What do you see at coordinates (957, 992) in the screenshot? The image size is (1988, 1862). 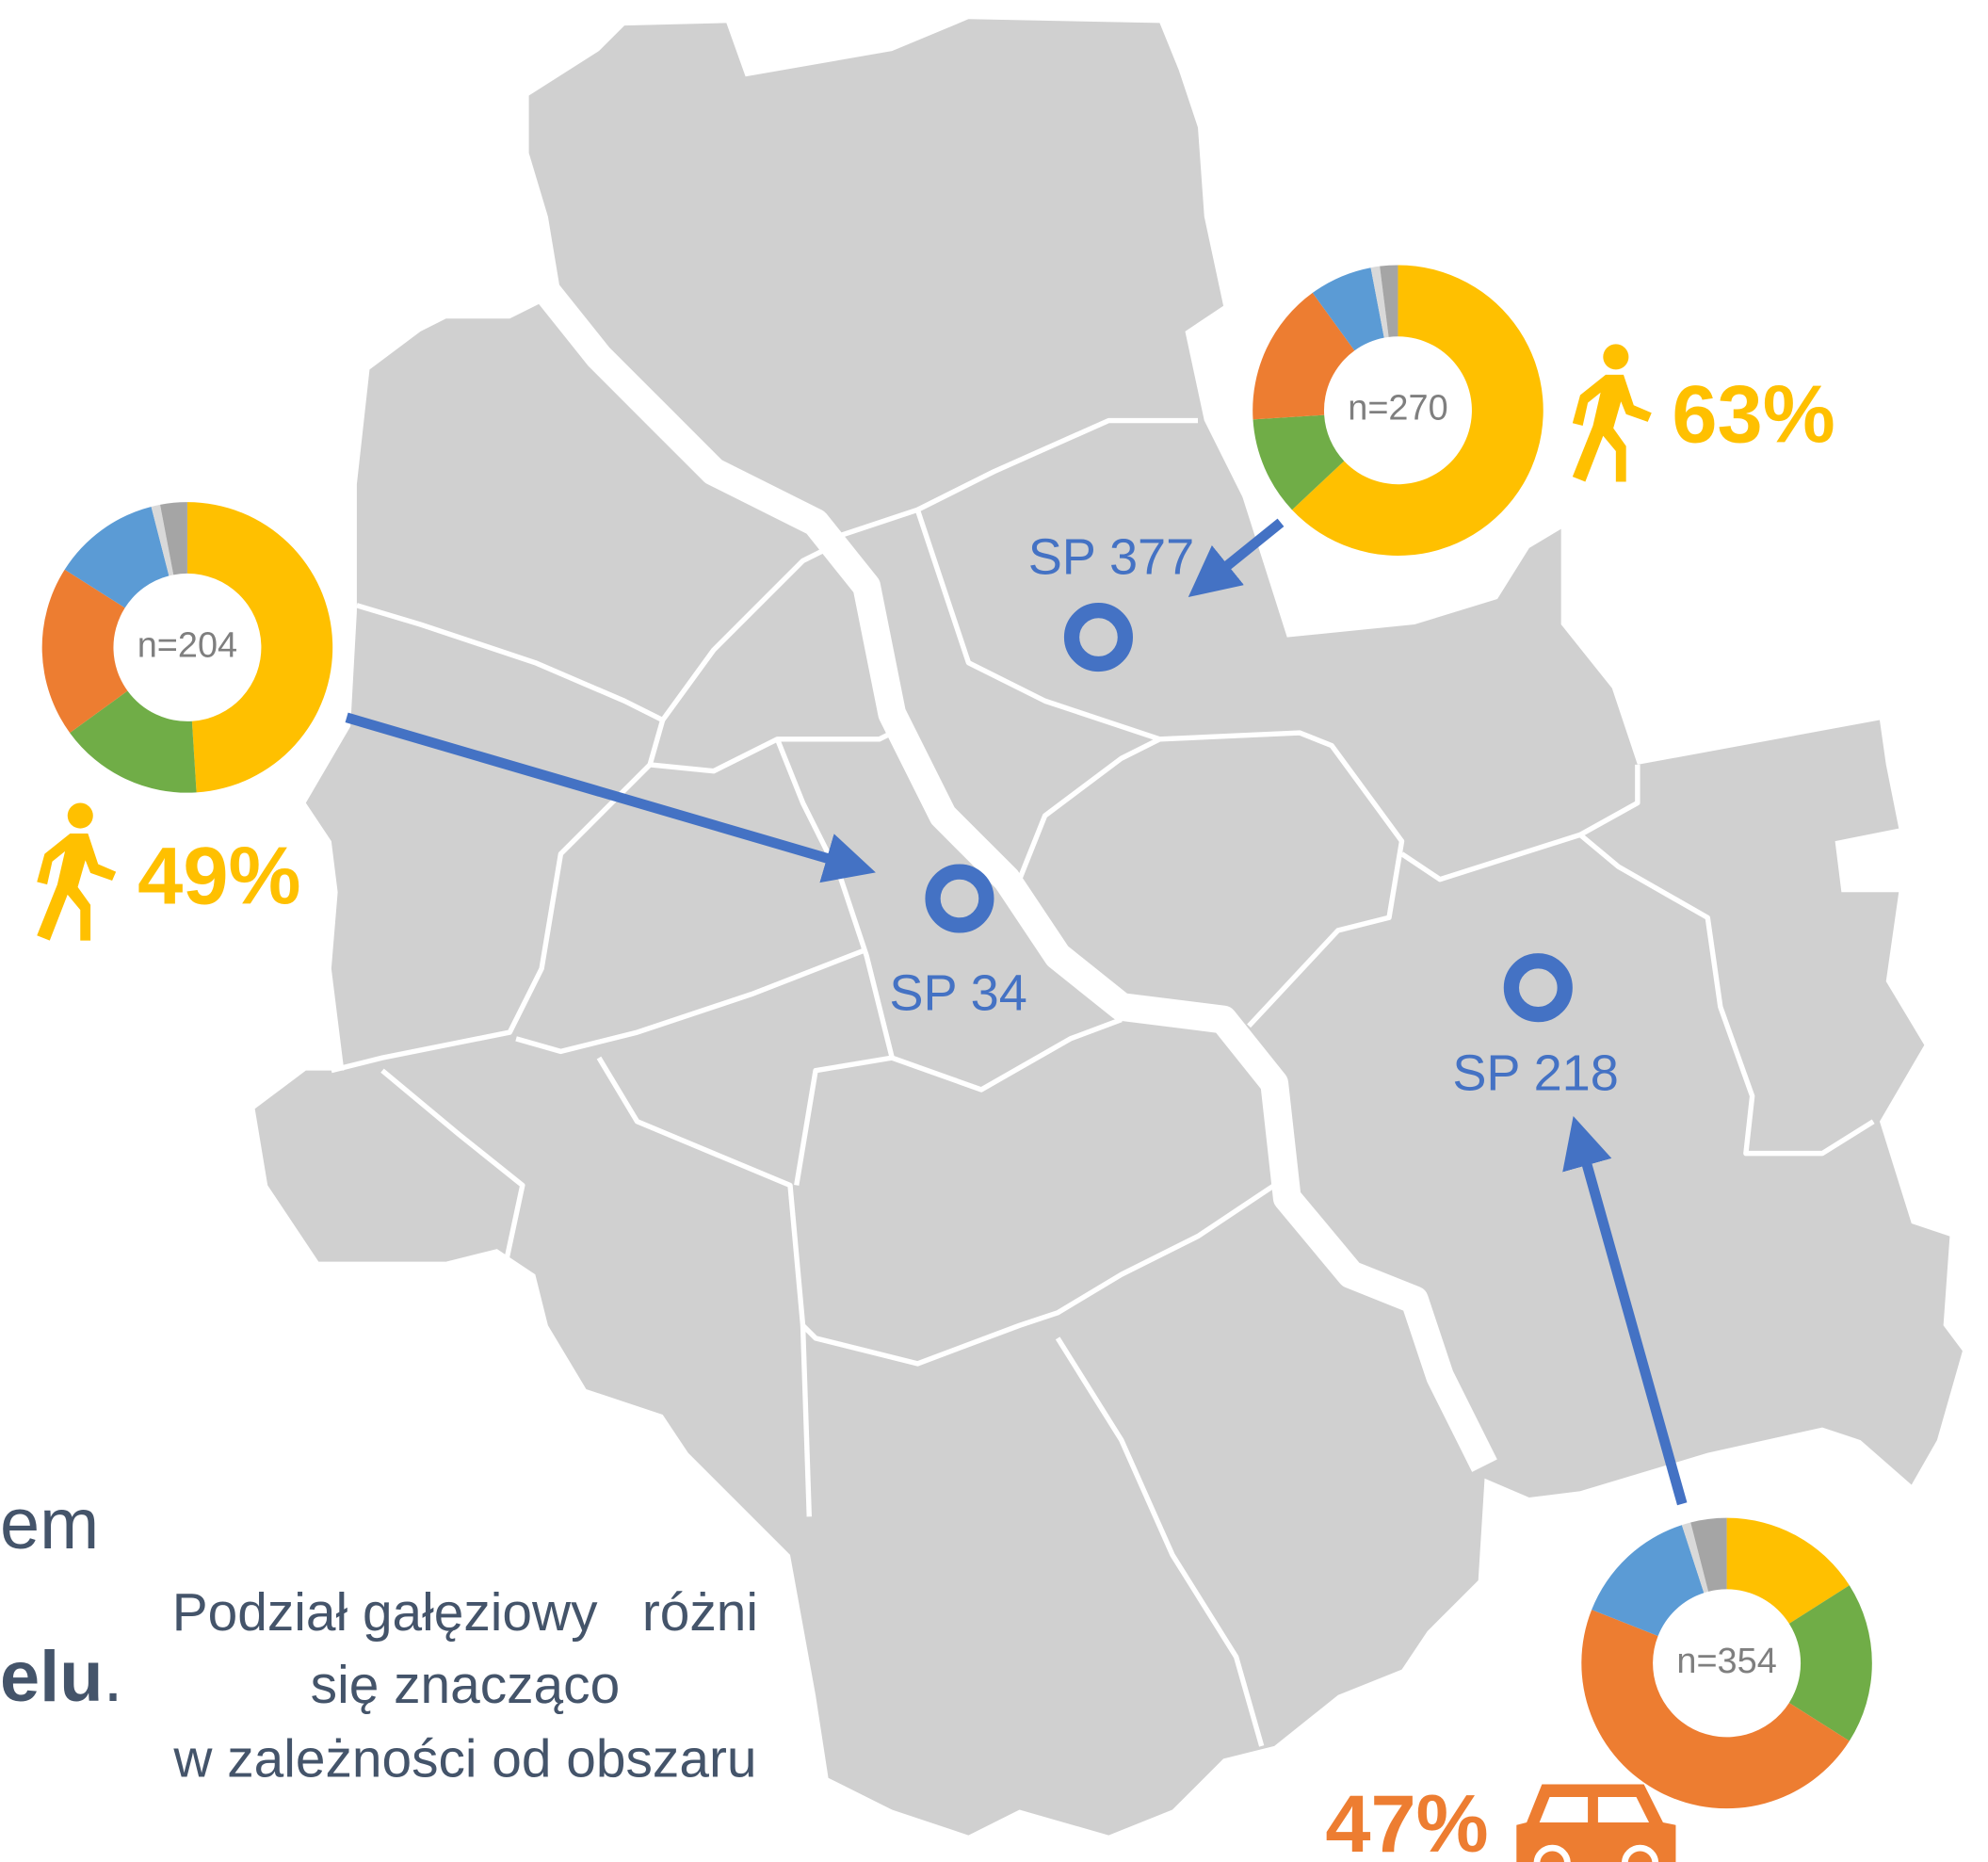 I see `school-label: SP 34` at bounding box center [957, 992].